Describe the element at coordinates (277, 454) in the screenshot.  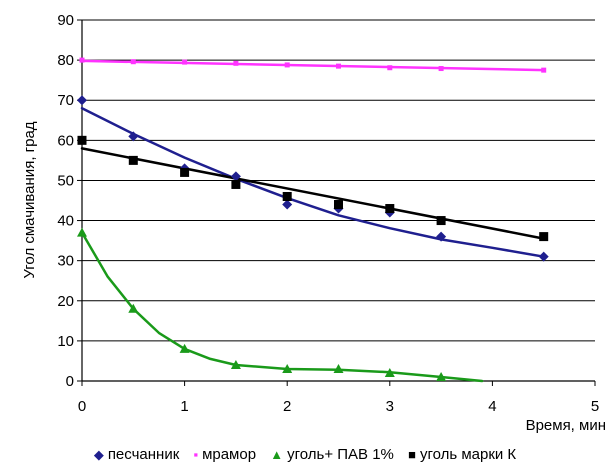
I see `triangle-marker-icon: ▲` at that location.